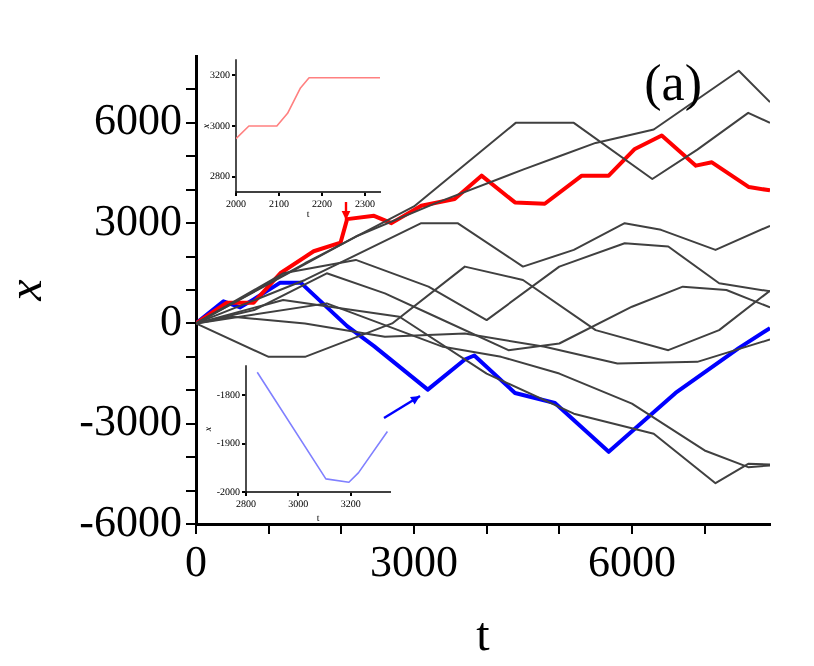 The width and height of the screenshot is (814, 666). I want to click on x-tick-label: 6000, so click(631, 560).